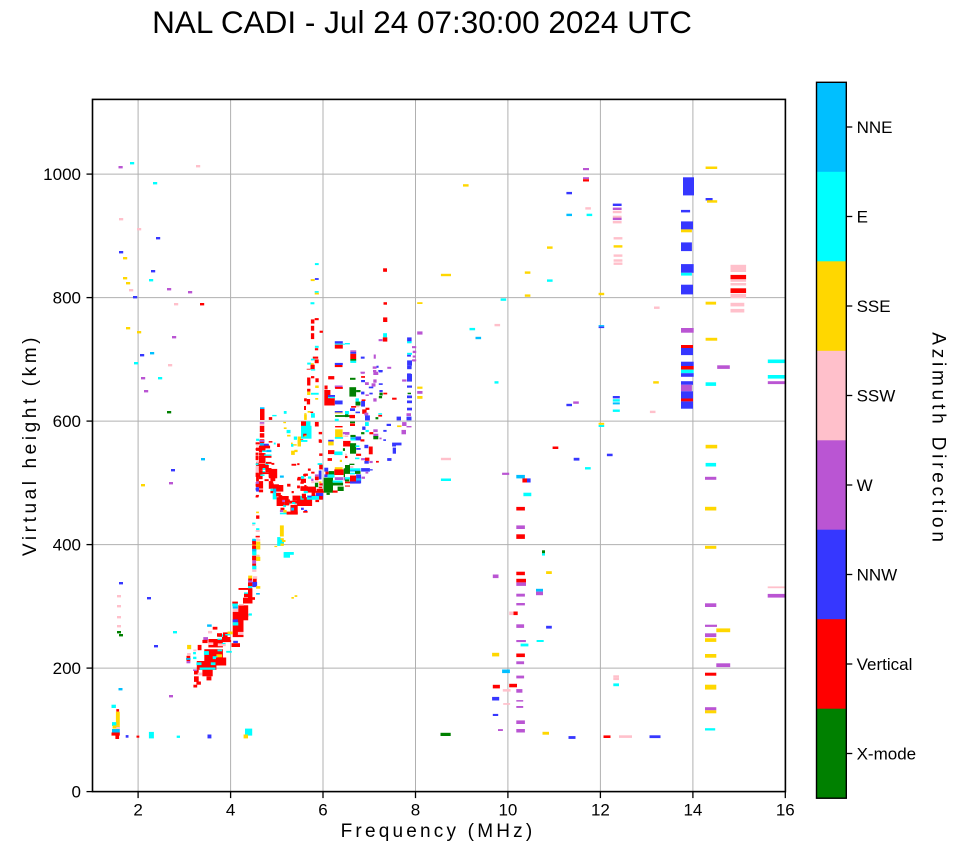  What do you see at coordinates (877, 575) in the screenshot?
I see `svg-text: NNW` at bounding box center [877, 575].